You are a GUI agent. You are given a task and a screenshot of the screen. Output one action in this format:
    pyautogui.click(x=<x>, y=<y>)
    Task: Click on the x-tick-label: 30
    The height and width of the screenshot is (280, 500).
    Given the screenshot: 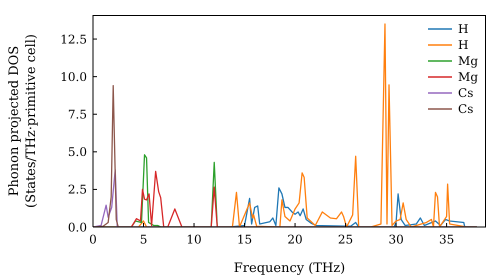 What is the action you would take?
    pyautogui.click(x=396, y=239)
    